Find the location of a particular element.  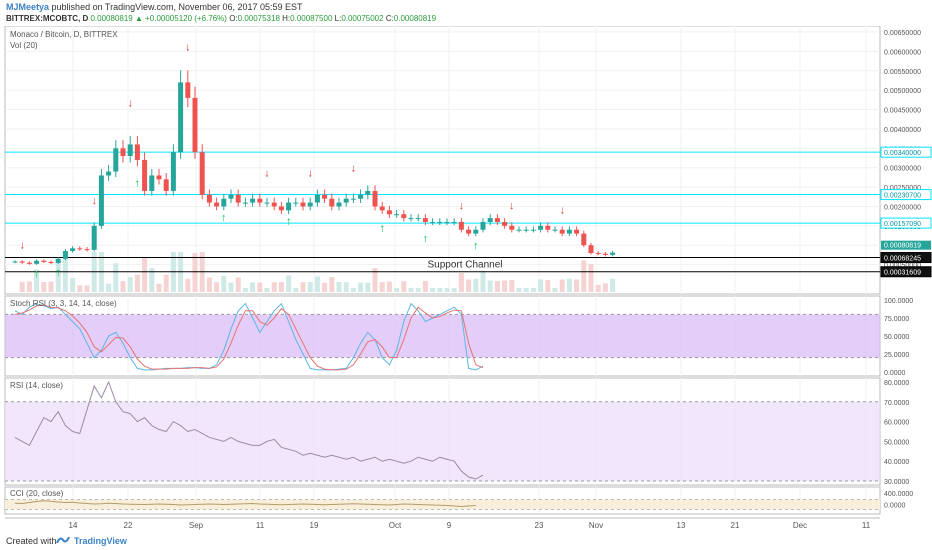

level-label: 0.00068245 is located at coordinates (902, 259).